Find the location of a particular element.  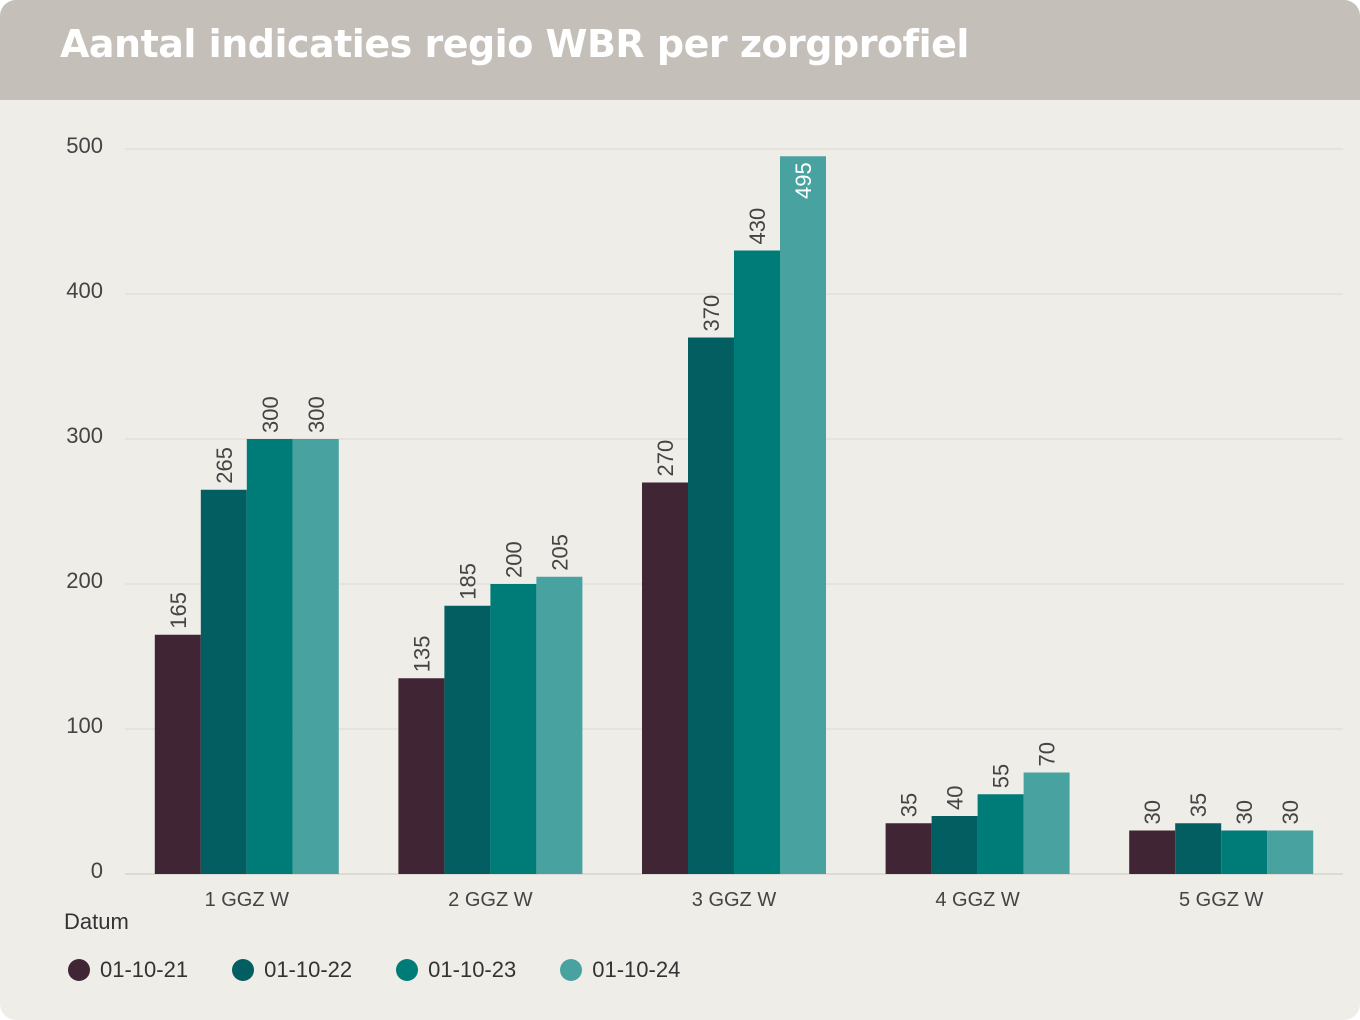

data-label: 270 is located at coordinates (665, 458).